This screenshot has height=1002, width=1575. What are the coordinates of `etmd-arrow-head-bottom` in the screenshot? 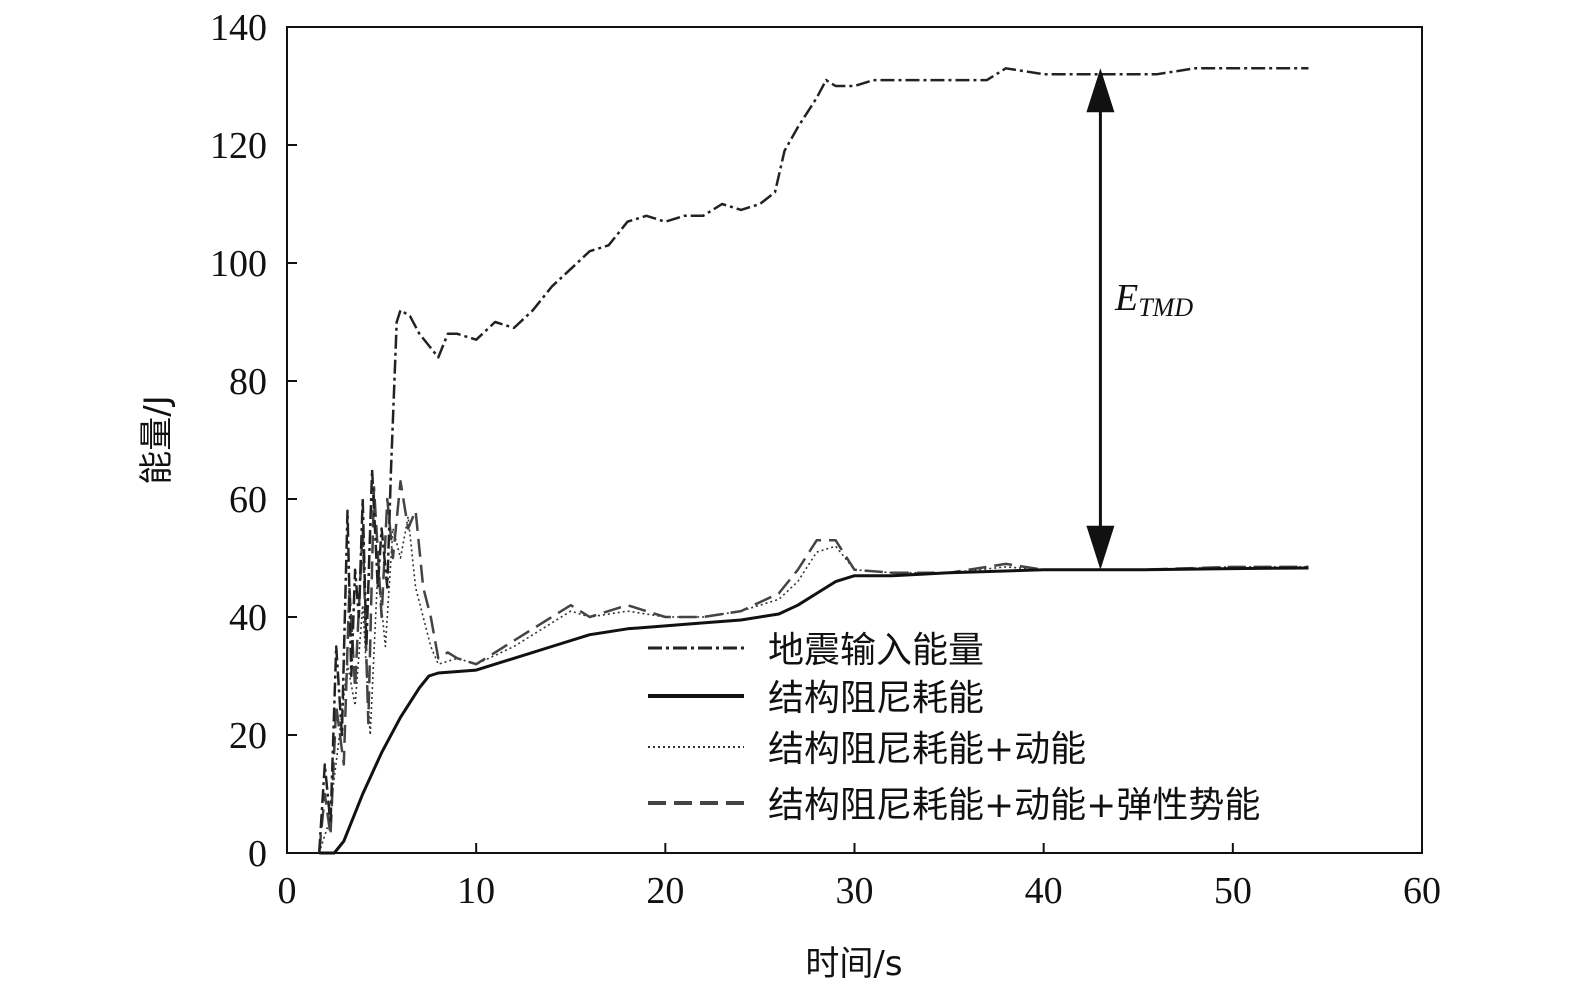 It's located at (1100, 547).